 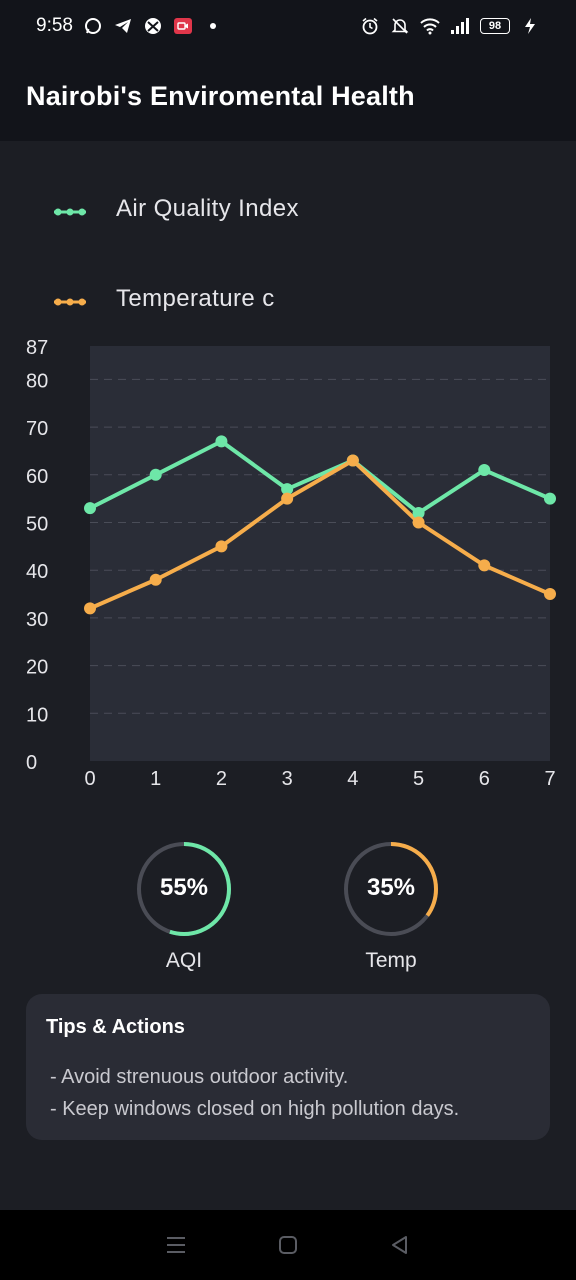 I want to click on charging-icon, so click(x=530, y=26).